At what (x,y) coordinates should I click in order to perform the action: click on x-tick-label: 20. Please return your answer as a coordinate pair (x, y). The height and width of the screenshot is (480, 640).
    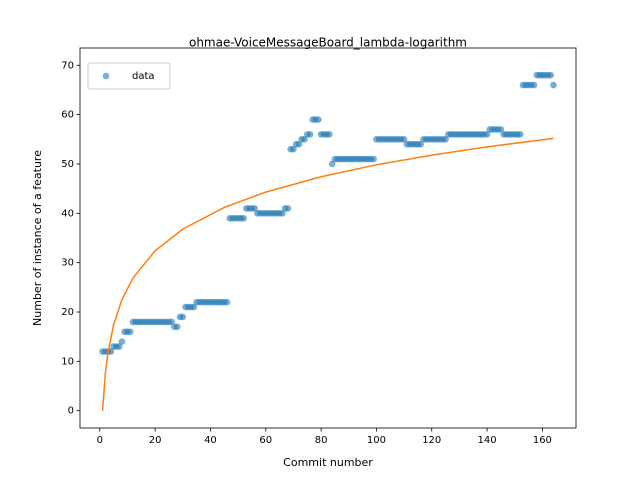
    Looking at the image, I should click on (155, 440).